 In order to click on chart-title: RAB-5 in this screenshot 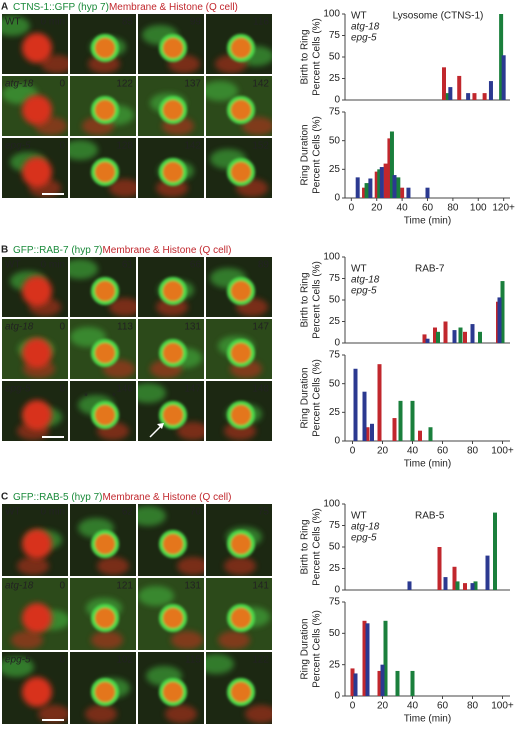, I will do `click(430, 516)`.